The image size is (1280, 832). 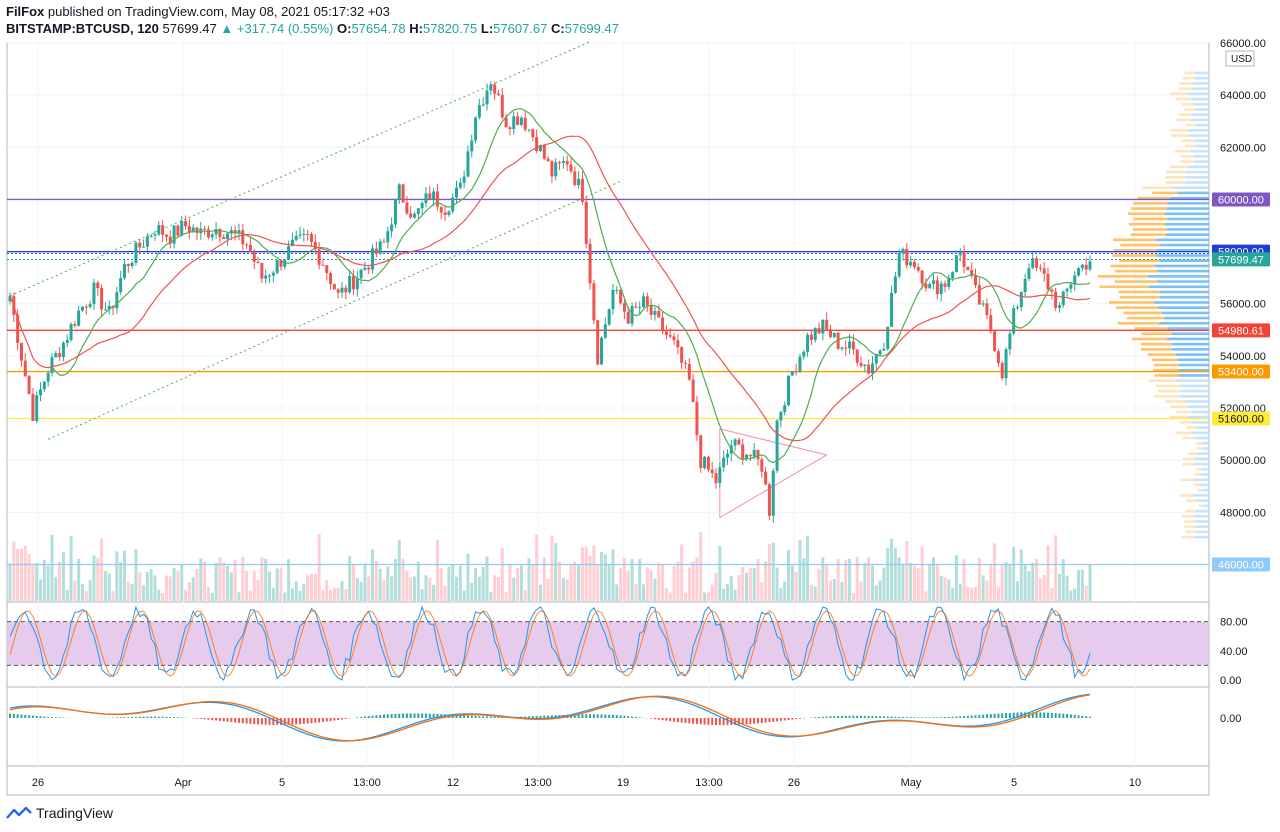 I want to click on macd-signal-line, so click(x=550, y=718).